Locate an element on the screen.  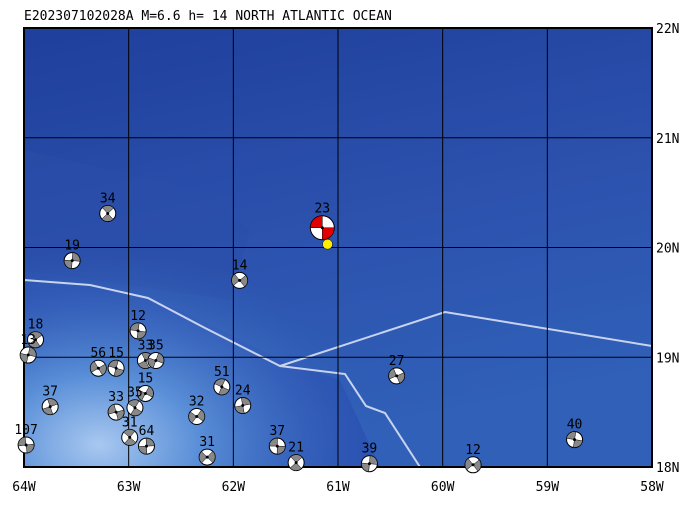
event-label: 31 is located at coordinates (130, 422).